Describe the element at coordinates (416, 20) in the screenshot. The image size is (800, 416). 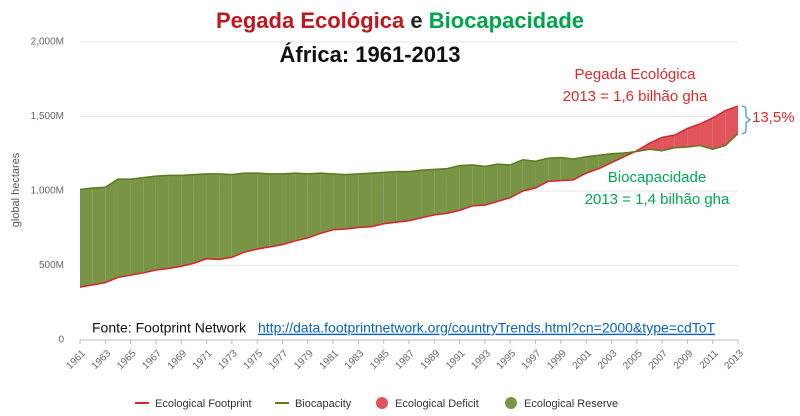
I see `title-part: e` at that location.